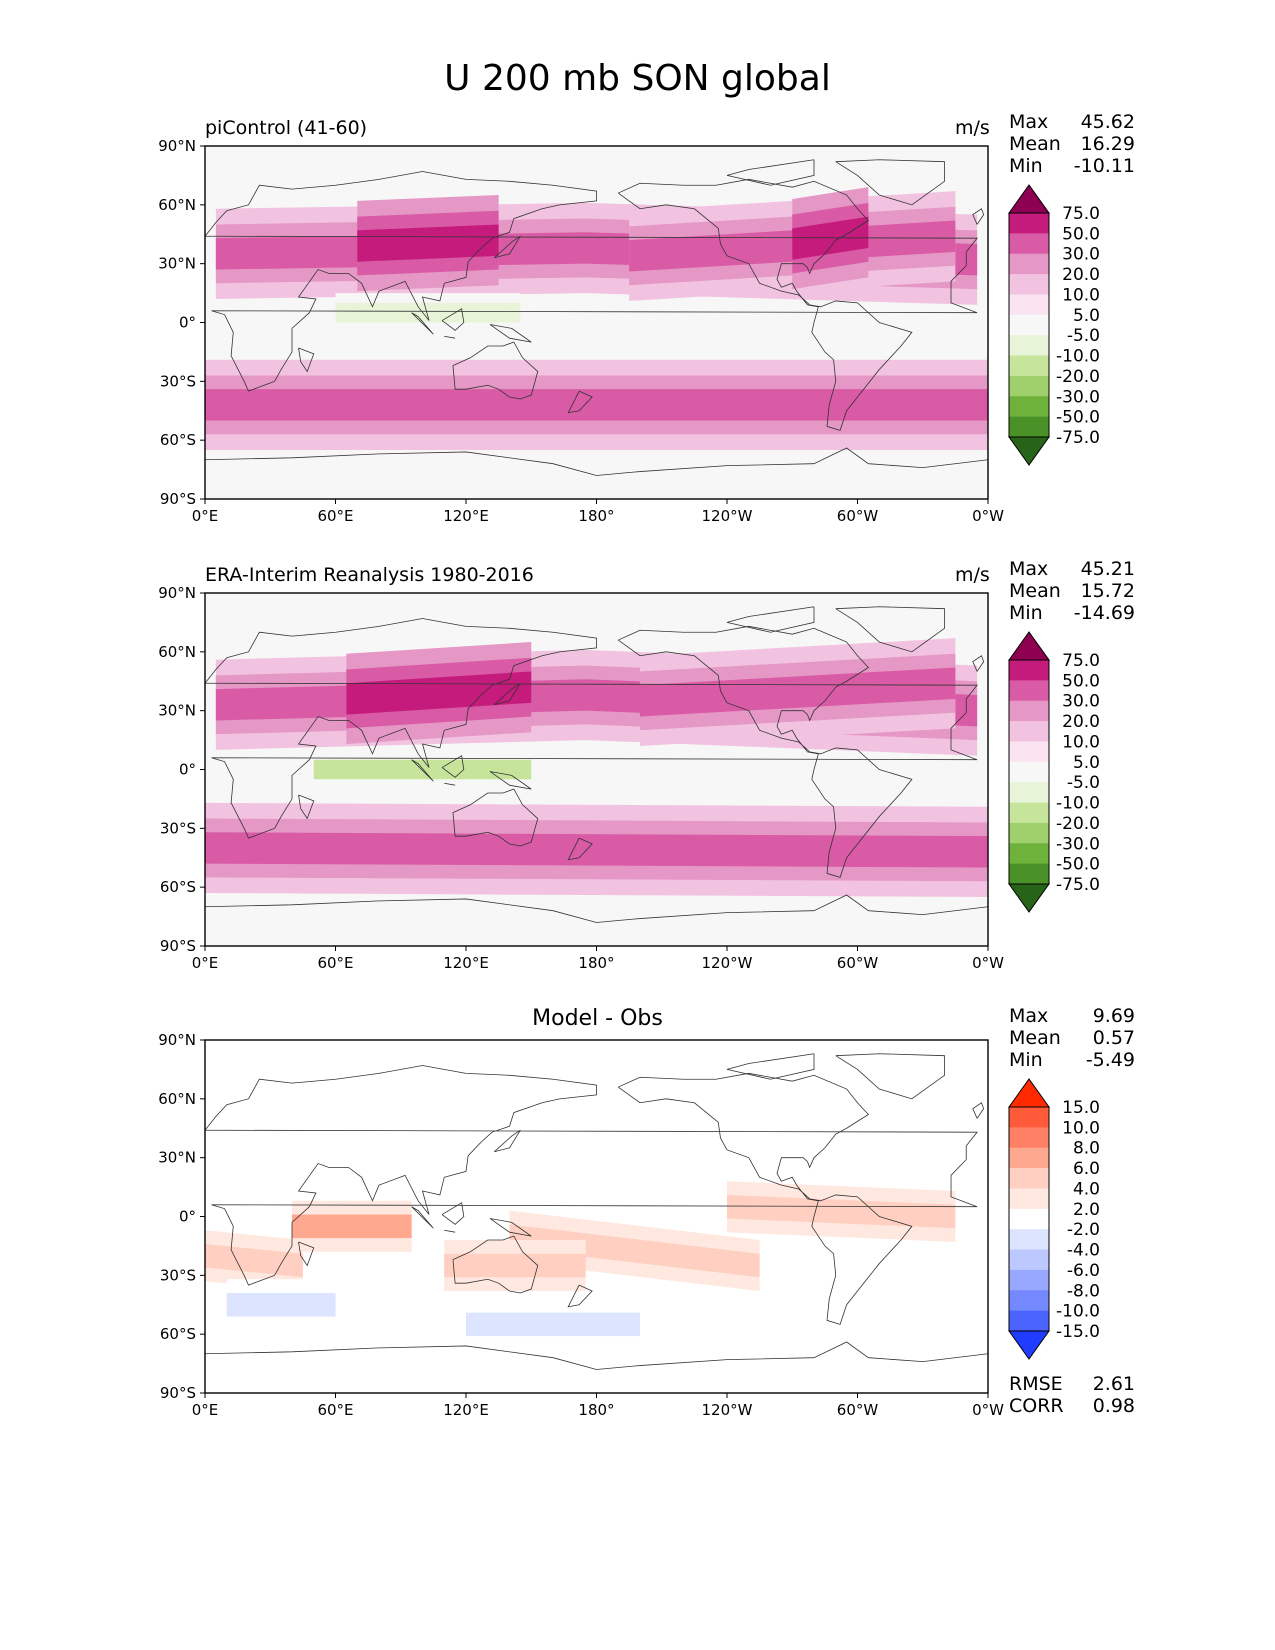 Image resolution: width=1275 pixels, height=1650 pixels. Describe the element at coordinates (1078, 438) in the screenshot. I see `colorbar-tick-label: -75.0` at that location.